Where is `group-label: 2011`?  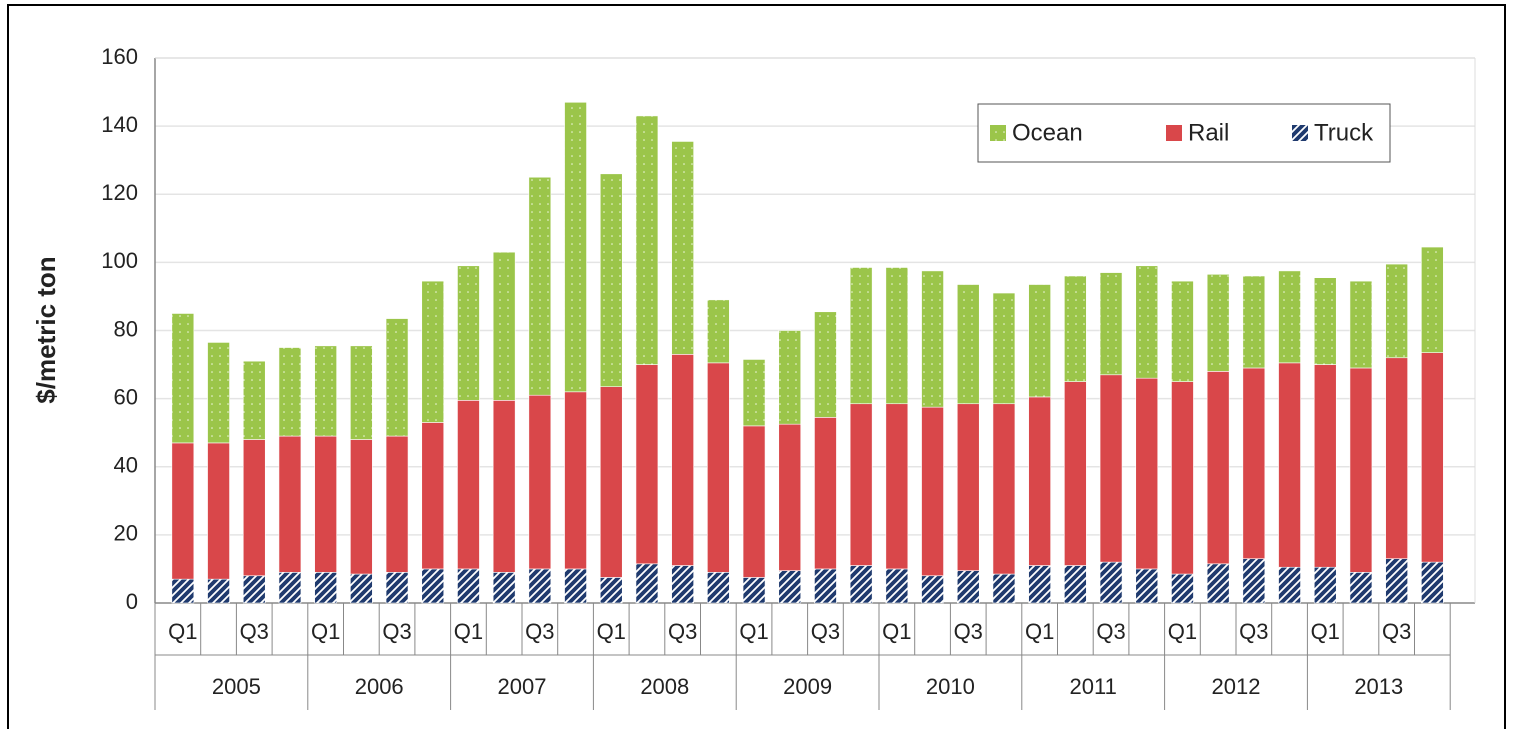
group-label: 2011 is located at coordinates (1093, 686).